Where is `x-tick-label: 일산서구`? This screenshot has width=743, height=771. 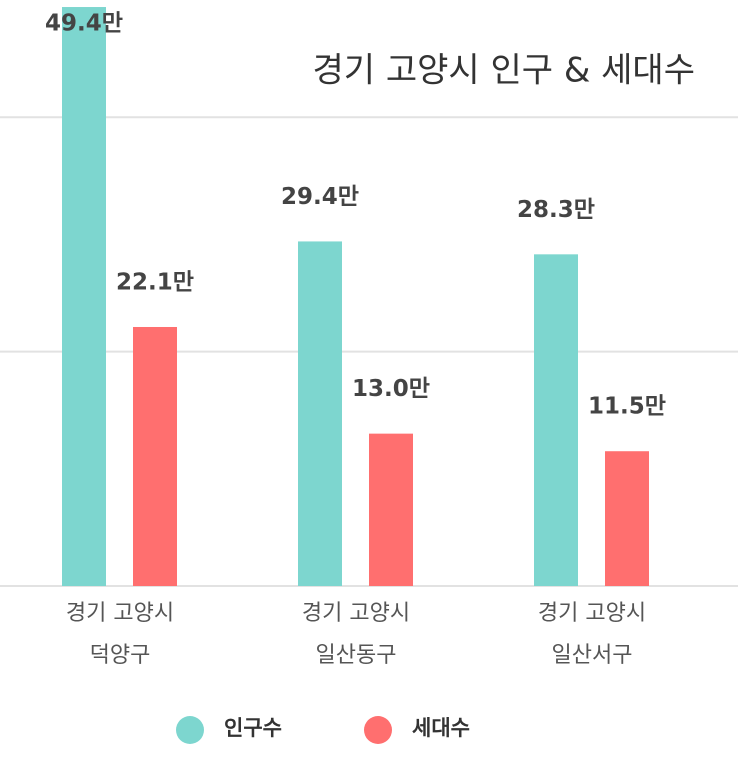 x-tick-label: 일산서구 is located at coordinates (592, 655).